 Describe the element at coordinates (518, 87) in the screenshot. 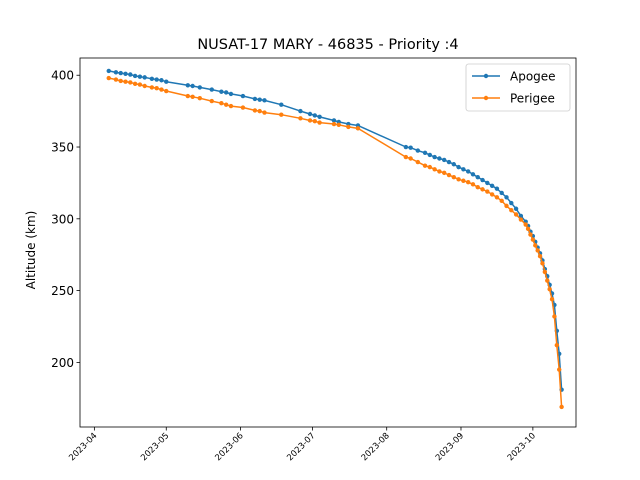

I see `legend: Apogee Perigee` at that location.